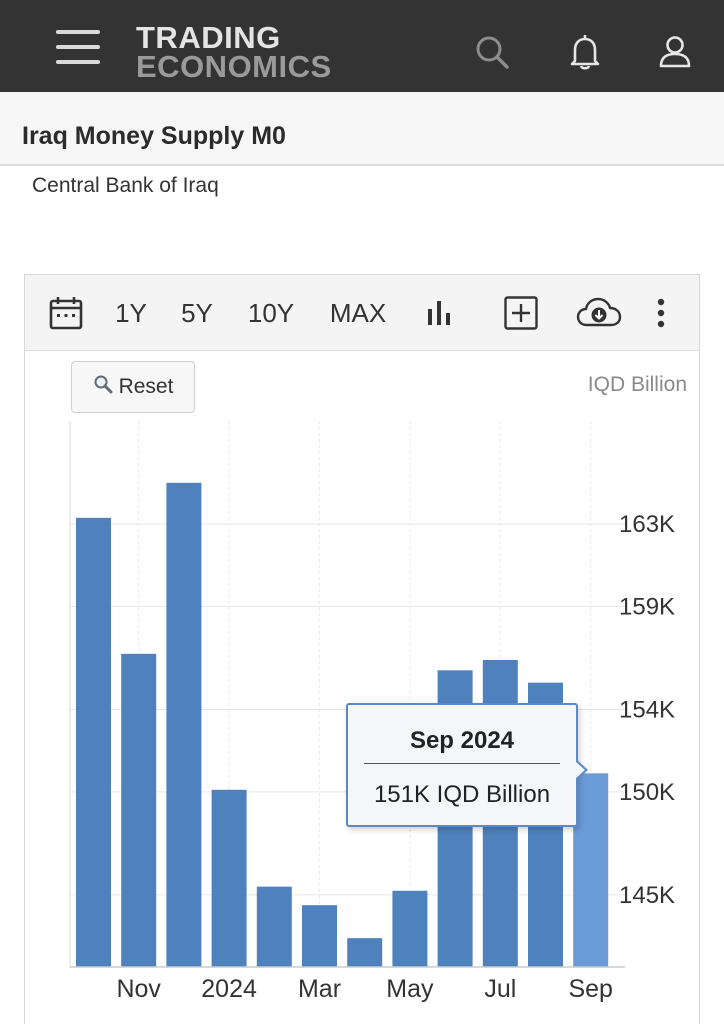 The height and width of the screenshot is (1024, 724). What do you see at coordinates (462, 740) in the screenshot?
I see `tooltip-date: Sep 2024` at bounding box center [462, 740].